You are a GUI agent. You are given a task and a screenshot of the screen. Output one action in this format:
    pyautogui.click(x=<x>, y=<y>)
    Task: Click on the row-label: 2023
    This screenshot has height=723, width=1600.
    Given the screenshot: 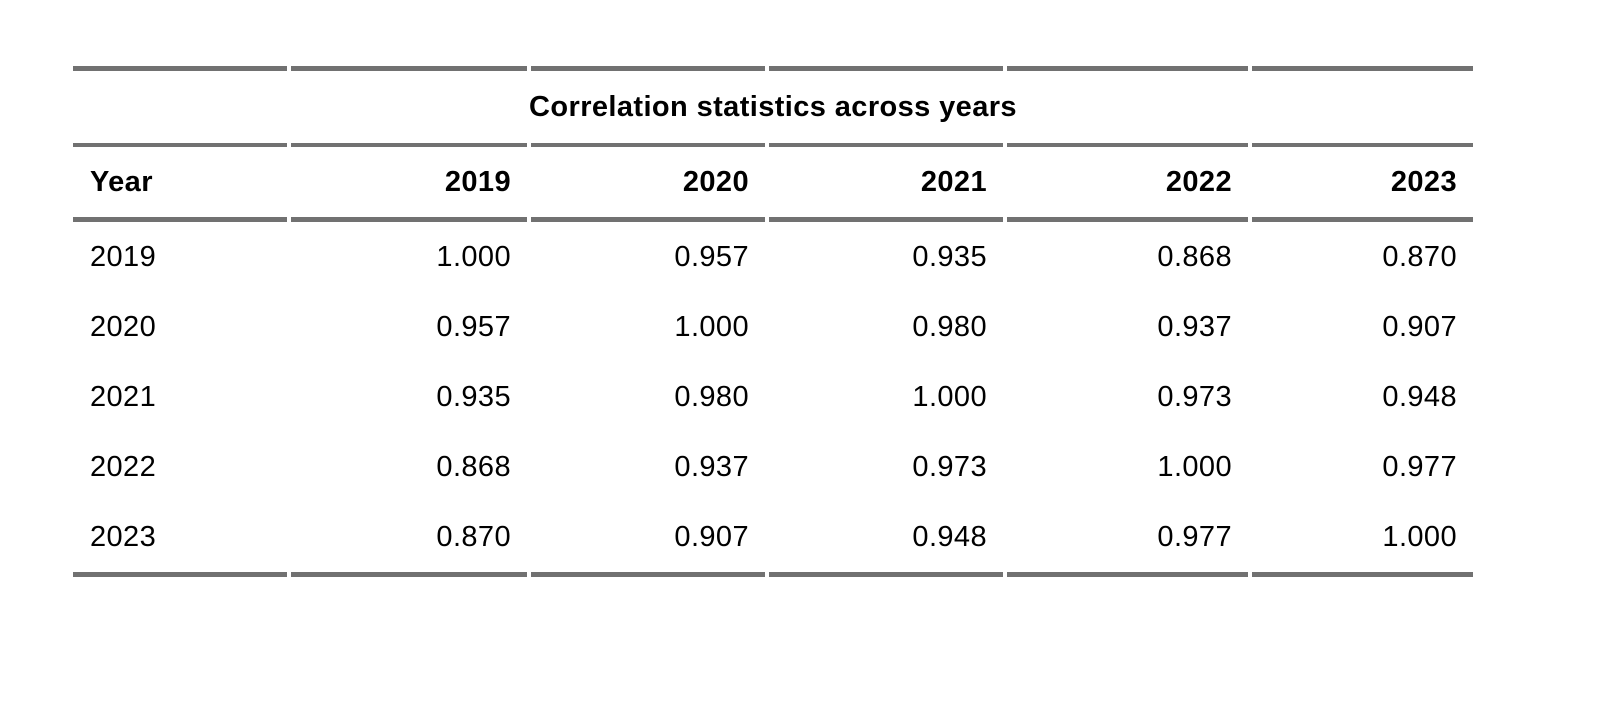 What is the action you would take?
    pyautogui.click(x=123, y=536)
    